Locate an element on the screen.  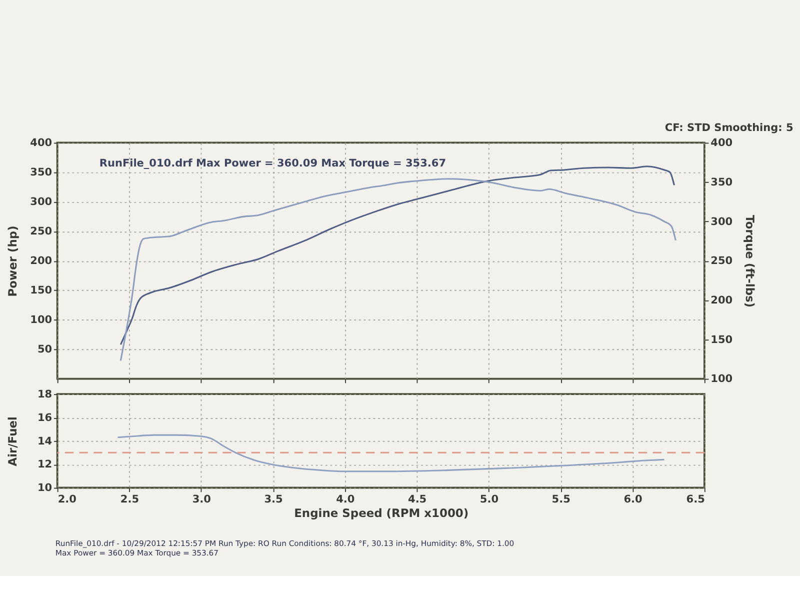
y-tick-label: 350 is located at coordinates (41, 172).